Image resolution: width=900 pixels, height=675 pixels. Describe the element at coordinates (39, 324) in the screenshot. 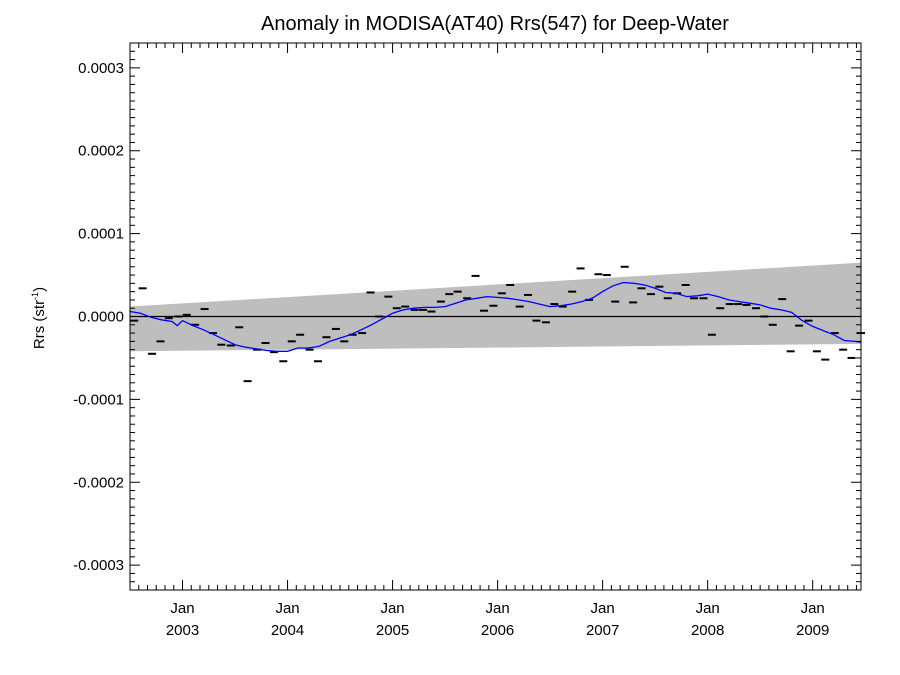

I see `y-axis-label-main: Rrs (str` at that location.